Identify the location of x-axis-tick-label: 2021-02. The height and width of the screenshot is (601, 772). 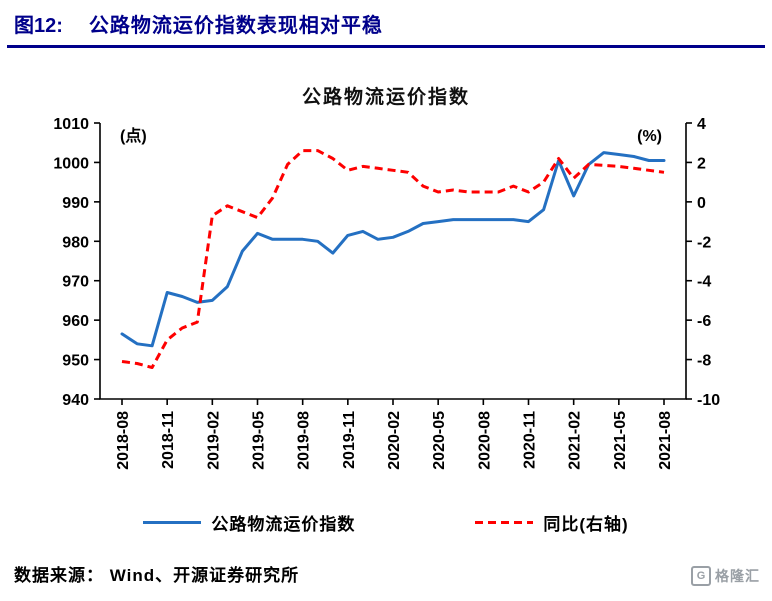
(575, 440).